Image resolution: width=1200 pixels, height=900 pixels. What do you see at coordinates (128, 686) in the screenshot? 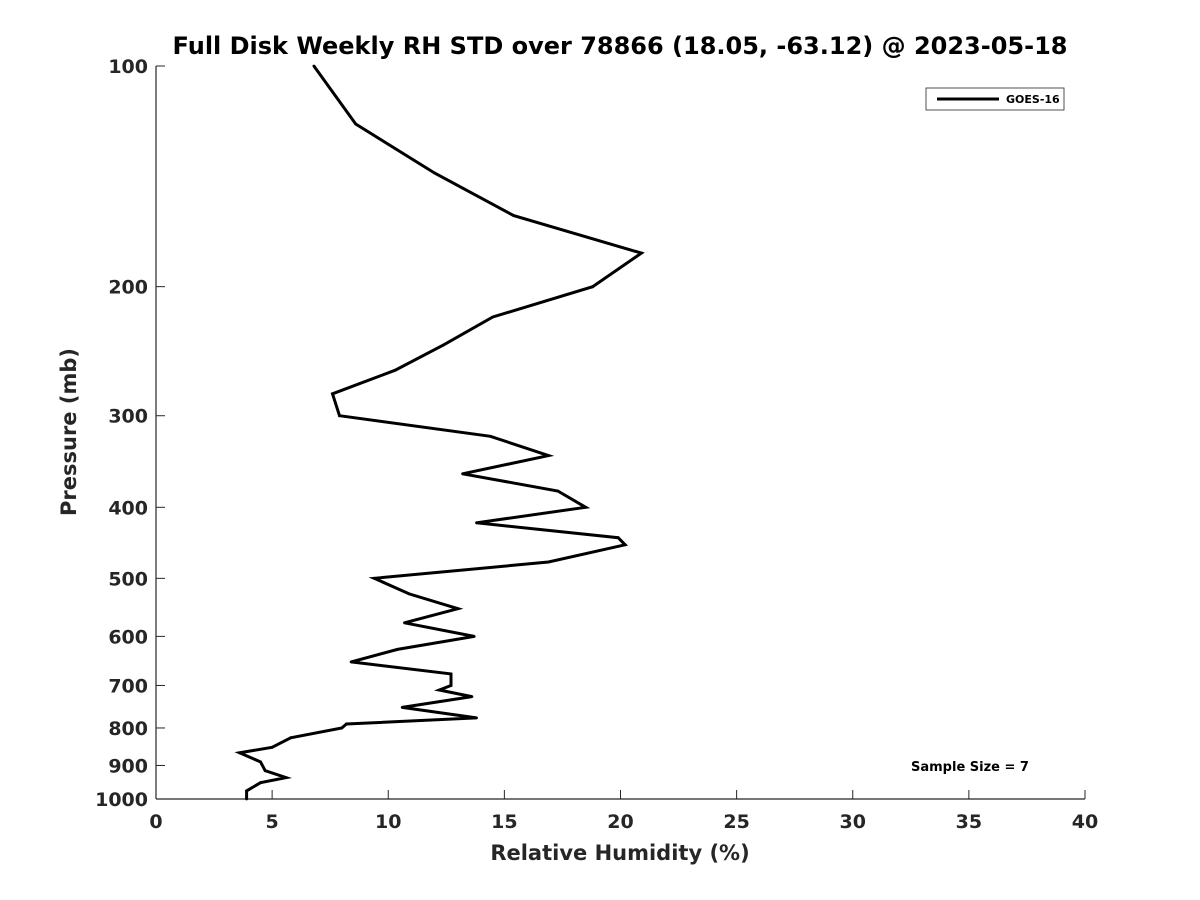
I see `y-tick-label: 700` at bounding box center [128, 686].